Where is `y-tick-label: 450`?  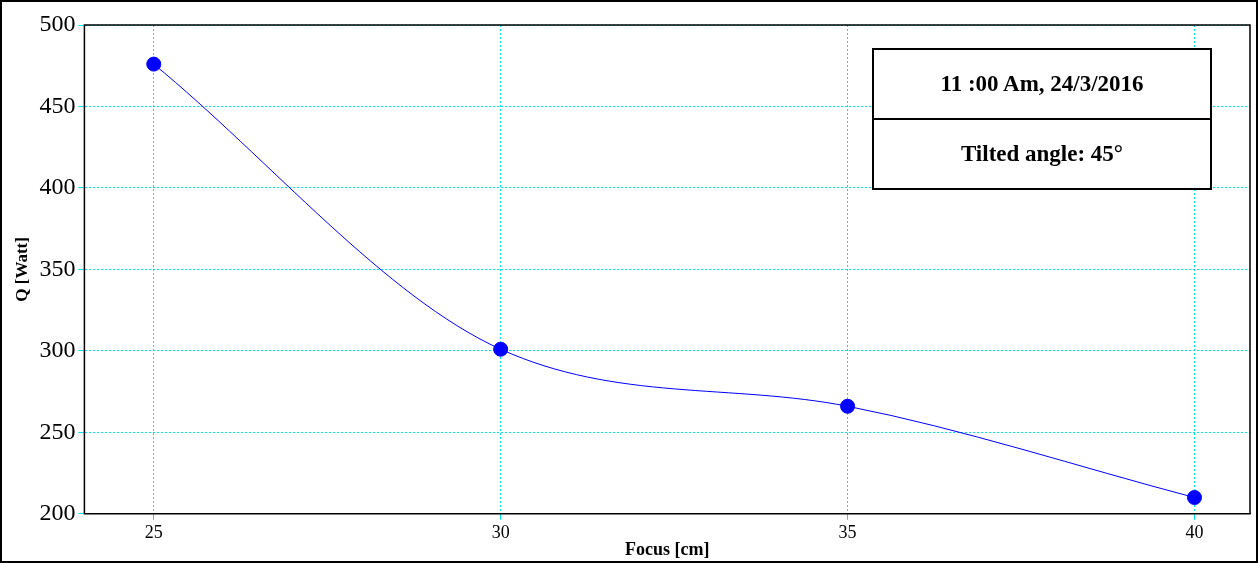 y-tick-label: 450 is located at coordinates (57, 104).